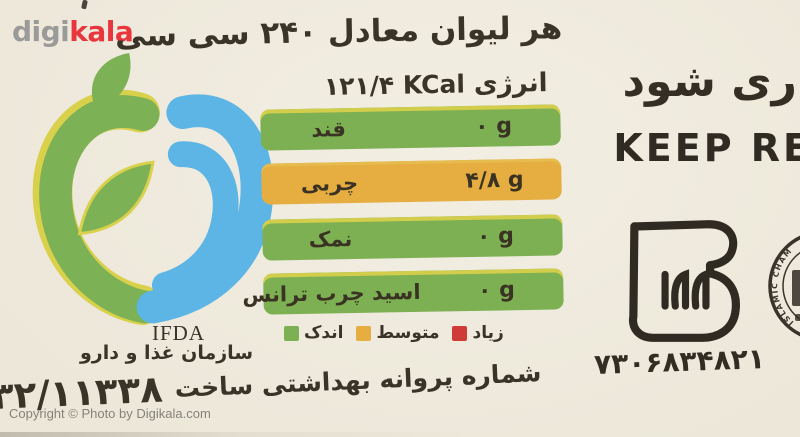 The height and width of the screenshot is (437, 800). Describe the element at coordinates (358, 380) in the screenshot. I see `license-label: شماره پروانه بهداشتی ساخت` at that location.